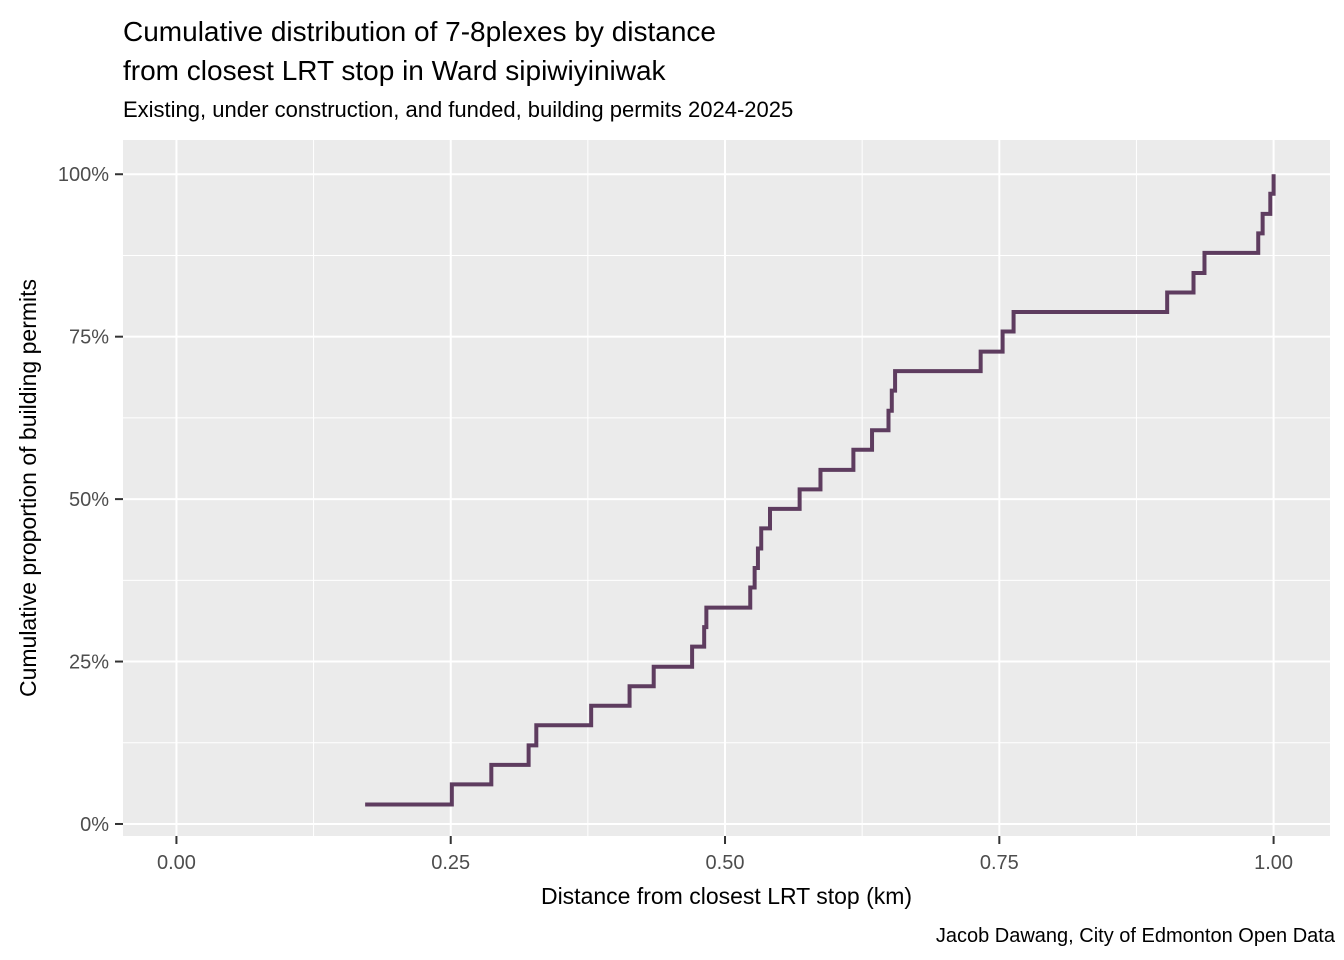 Image resolution: width=1344 pixels, height=960 pixels. I want to click on y-tick-label: 50%, so click(89, 500).